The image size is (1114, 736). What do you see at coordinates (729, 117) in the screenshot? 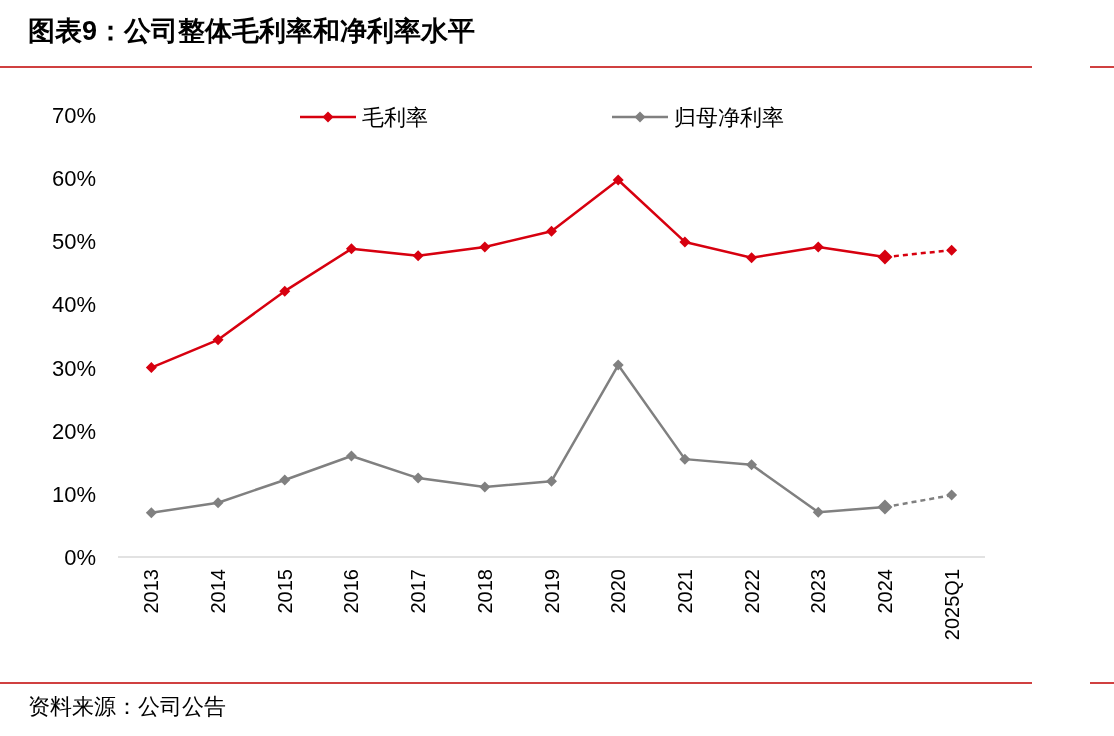
I see `legend-label: 归母净利率` at bounding box center [729, 117].